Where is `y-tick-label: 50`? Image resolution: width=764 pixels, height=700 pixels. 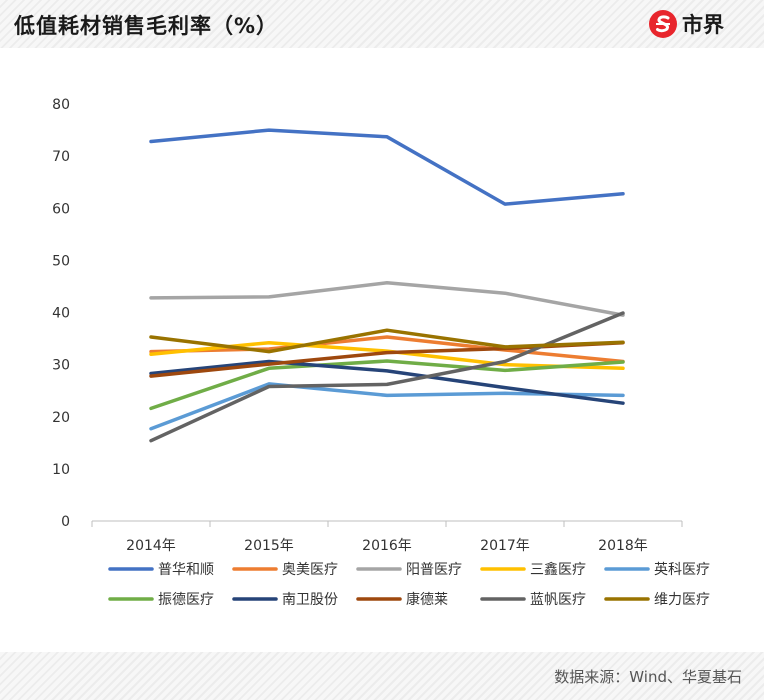
y-tick-label: 50 is located at coordinates (61, 261).